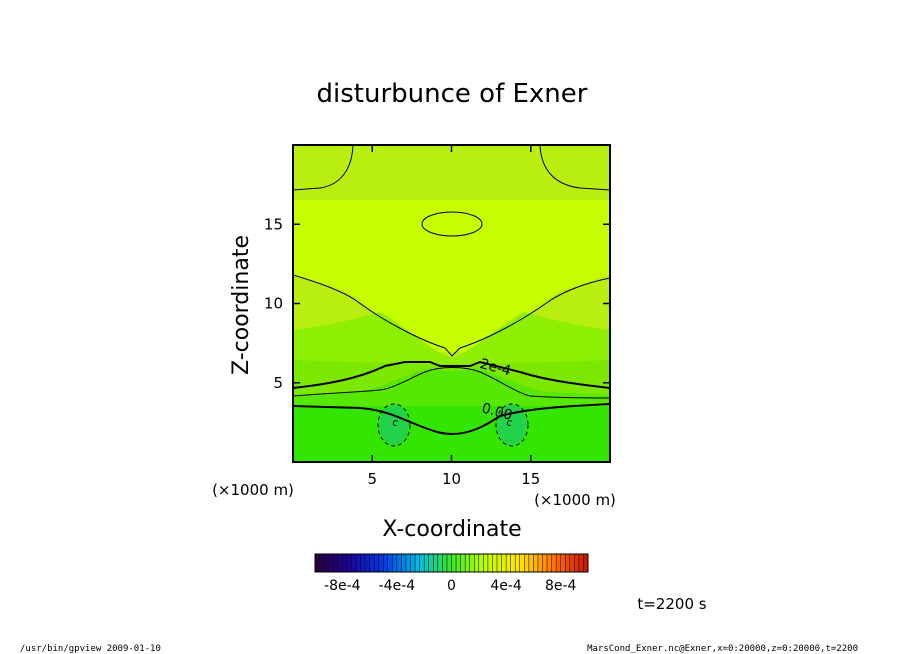 This screenshot has height=654, width=904. Describe the element at coordinates (342, 586) in the screenshot. I see `colorbar-tick-label: -8e-4` at that location.